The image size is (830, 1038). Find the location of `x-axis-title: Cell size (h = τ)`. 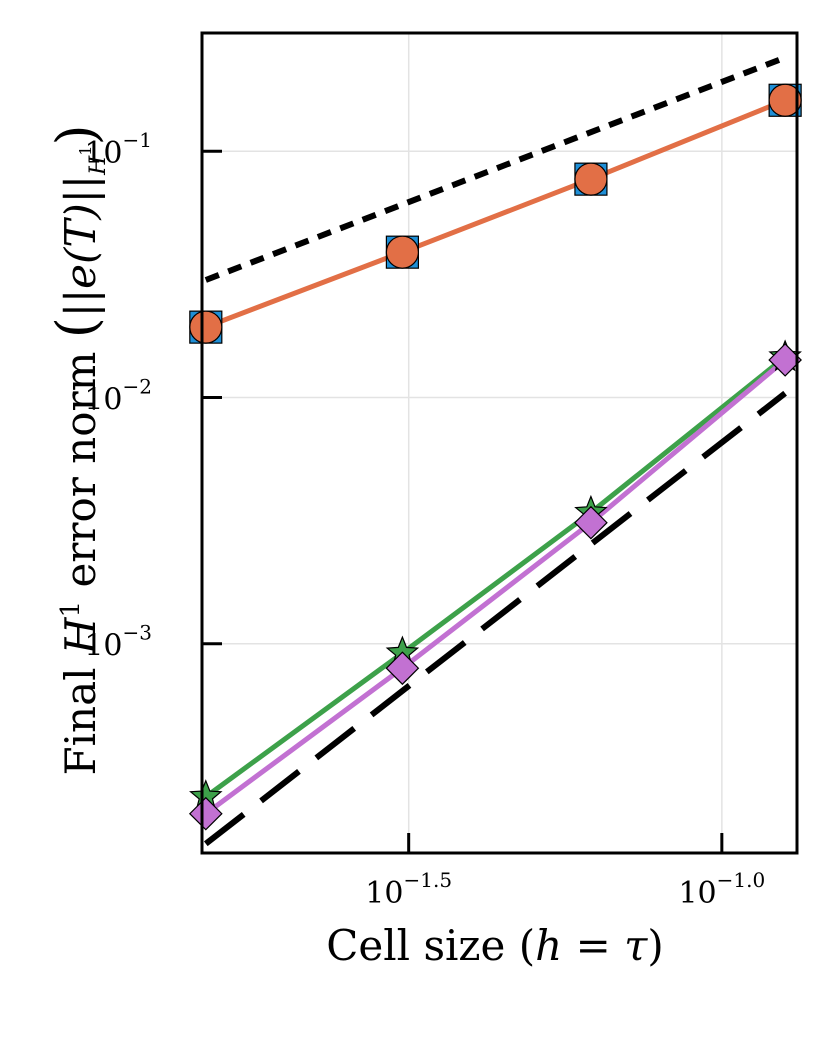

x-axis-title: Cell size (h = τ) is located at coordinates (495, 945).